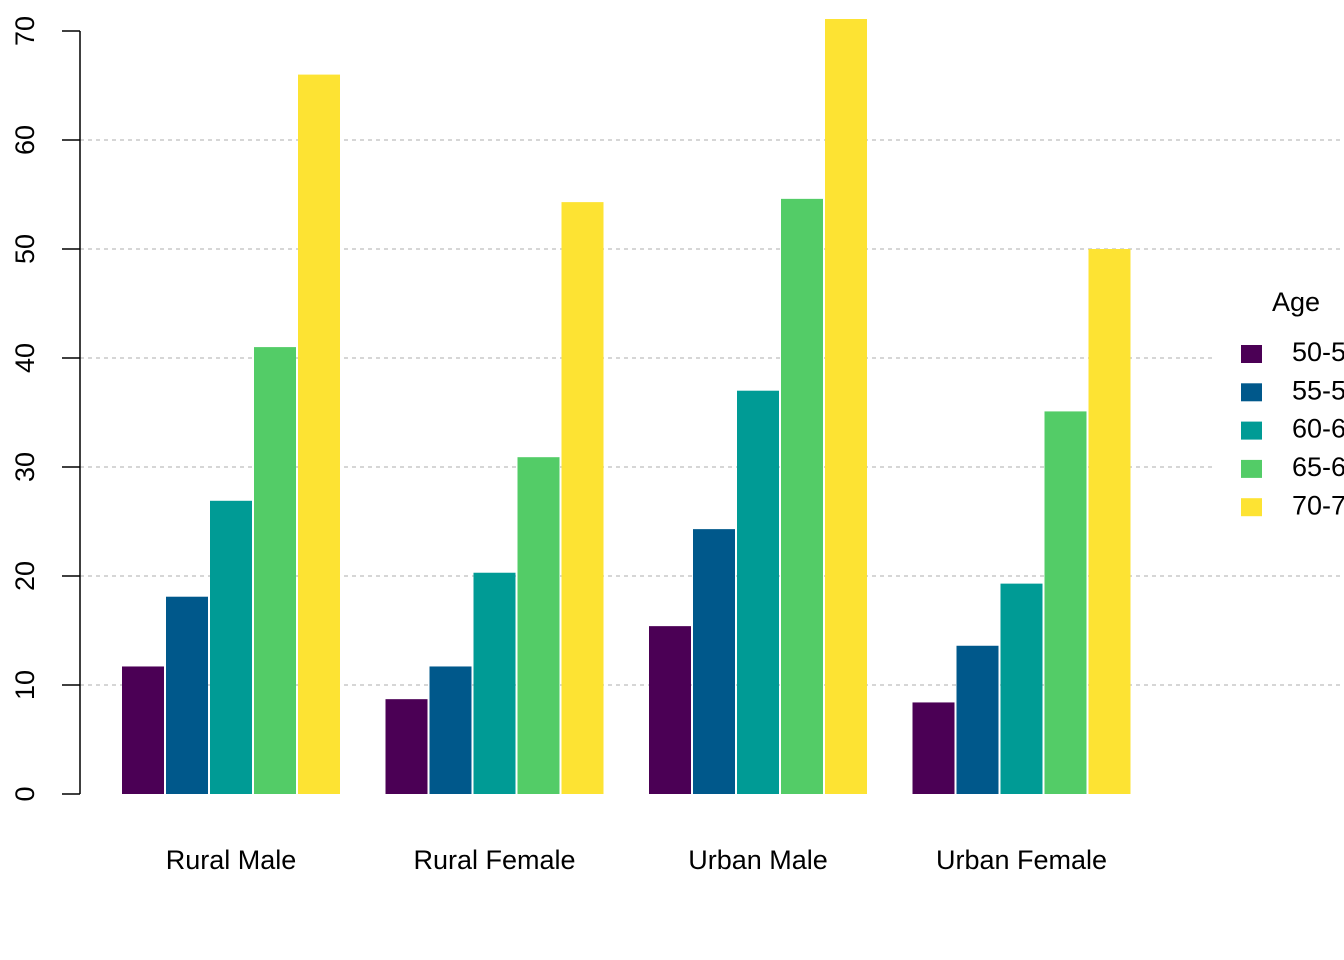 The image size is (1344, 960). I want to click on y-tick-label: 10, so click(25, 685).